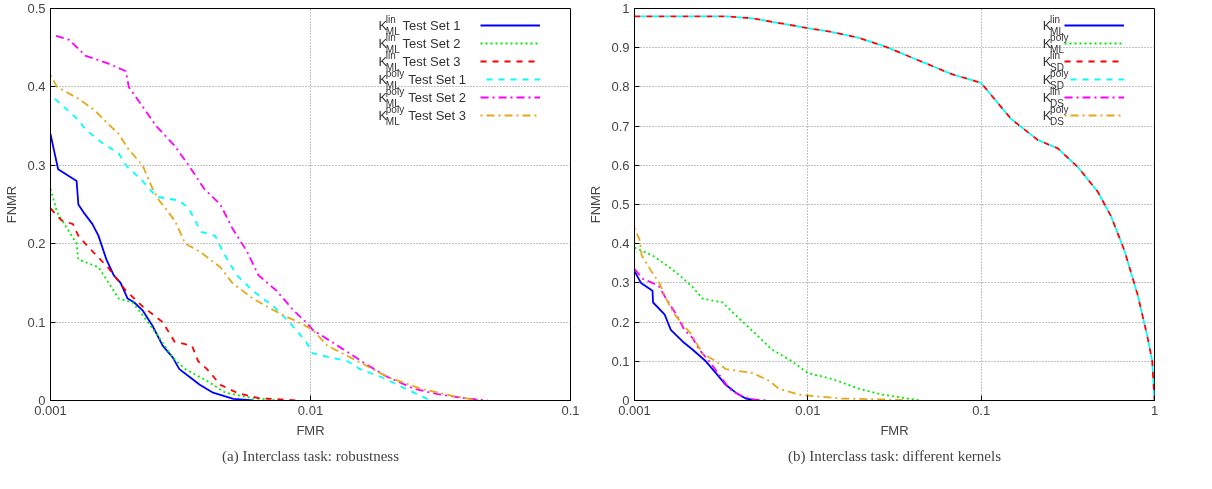 The height and width of the screenshot is (489, 1212). What do you see at coordinates (895, 456) in the screenshot?
I see `text: (b) Interclass task: different kernels` at bounding box center [895, 456].